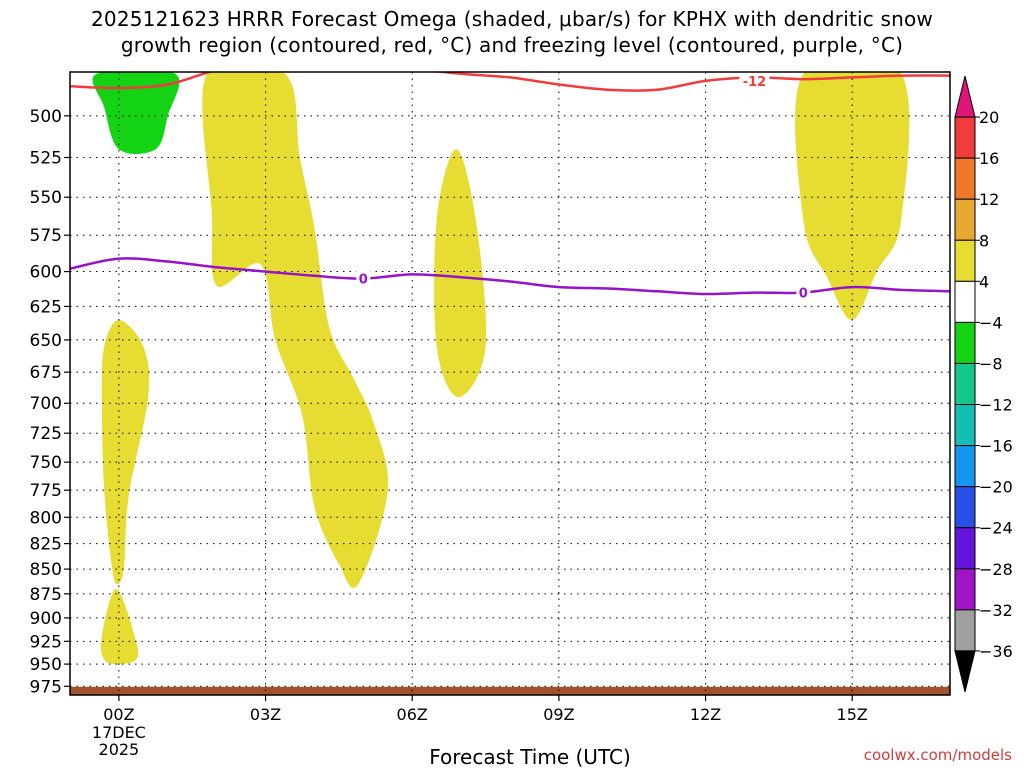 Image resolution: width=1024 pixels, height=768 pixels. I want to click on contour-dendritic-snow-growth-region, so click(510, 82).